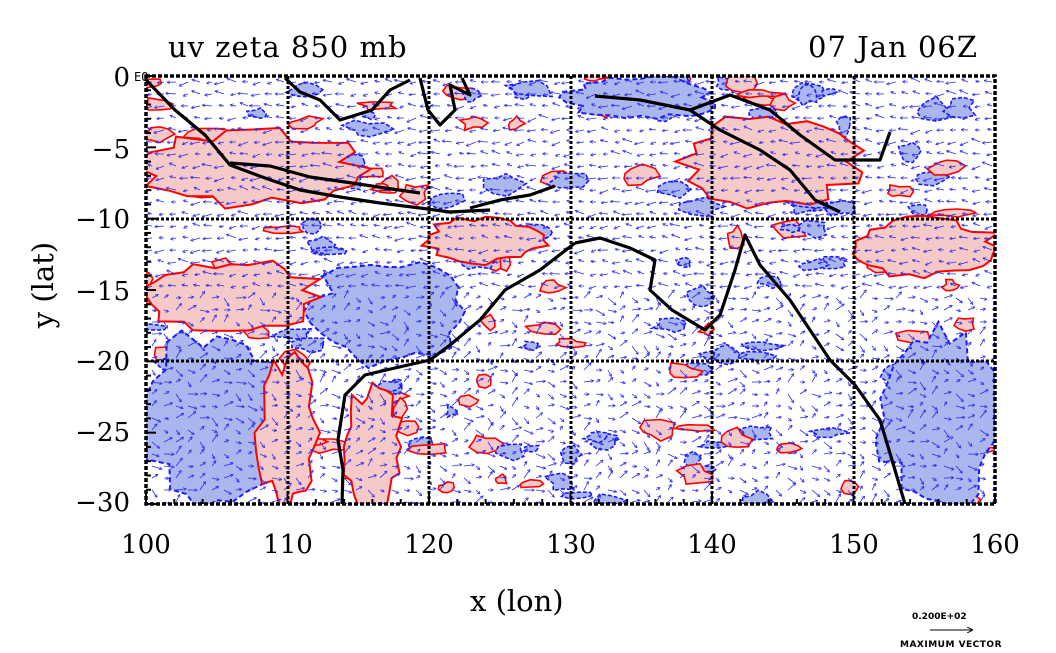  Describe the element at coordinates (288, 47) in the screenshot. I see `map-title: uv zeta 850 mb` at that location.